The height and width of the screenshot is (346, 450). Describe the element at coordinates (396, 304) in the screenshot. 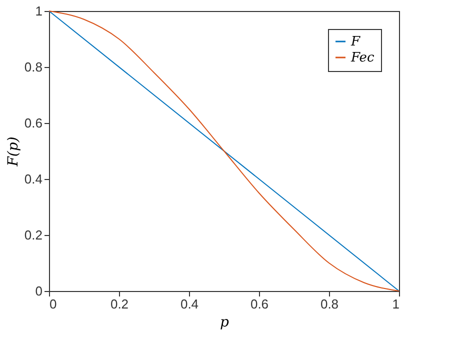

I see `x-tick-label: 1` at that location.